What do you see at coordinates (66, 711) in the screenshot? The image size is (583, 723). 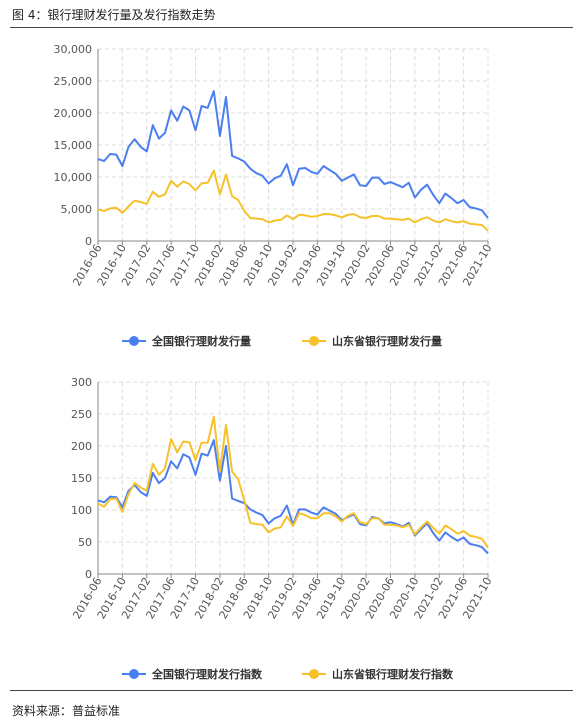 I see `source-note: 资料来源：普益标准` at bounding box center [66, 711].